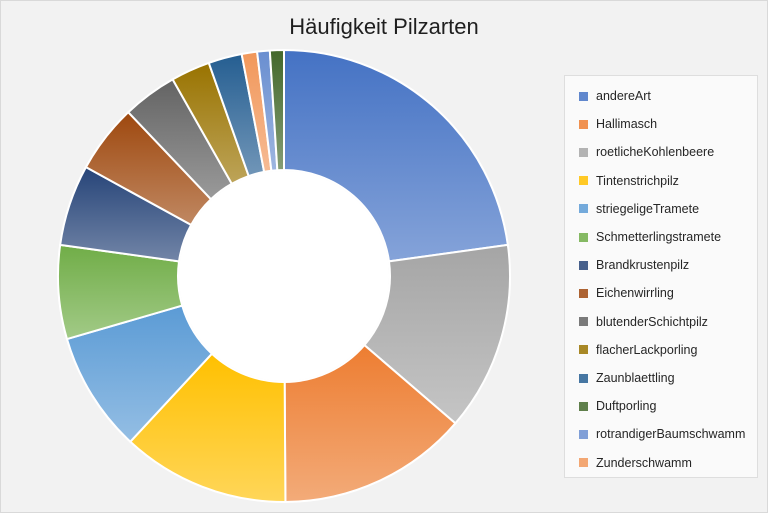 This screenshot has height=513, width=768. I want to click on legend-label: blutenderSchichtpilz, so click(652, 321).